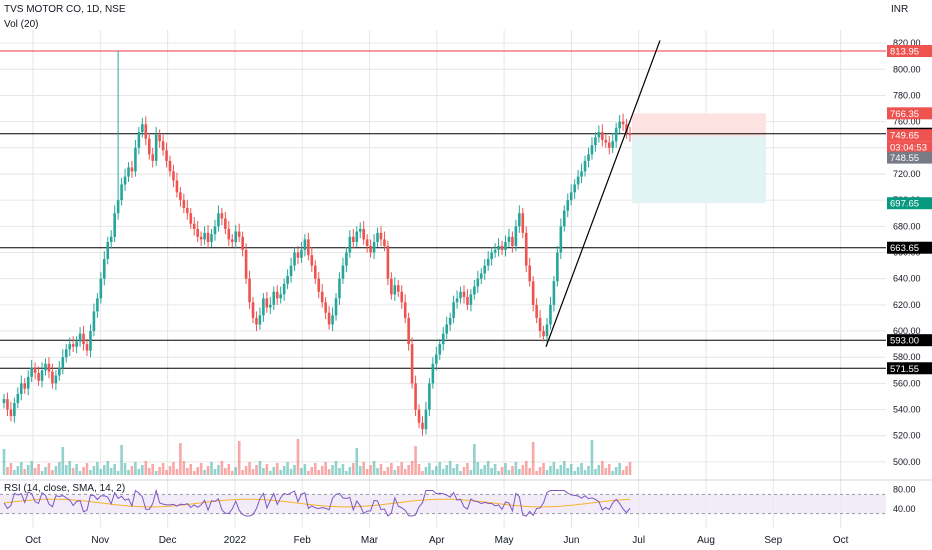 The width and height of the screenshot is (932, 550). What do you see at coordinates (706, 540) in the screenshot?
I see `time-tick-label: Aug` at bounding box center [706, 540].